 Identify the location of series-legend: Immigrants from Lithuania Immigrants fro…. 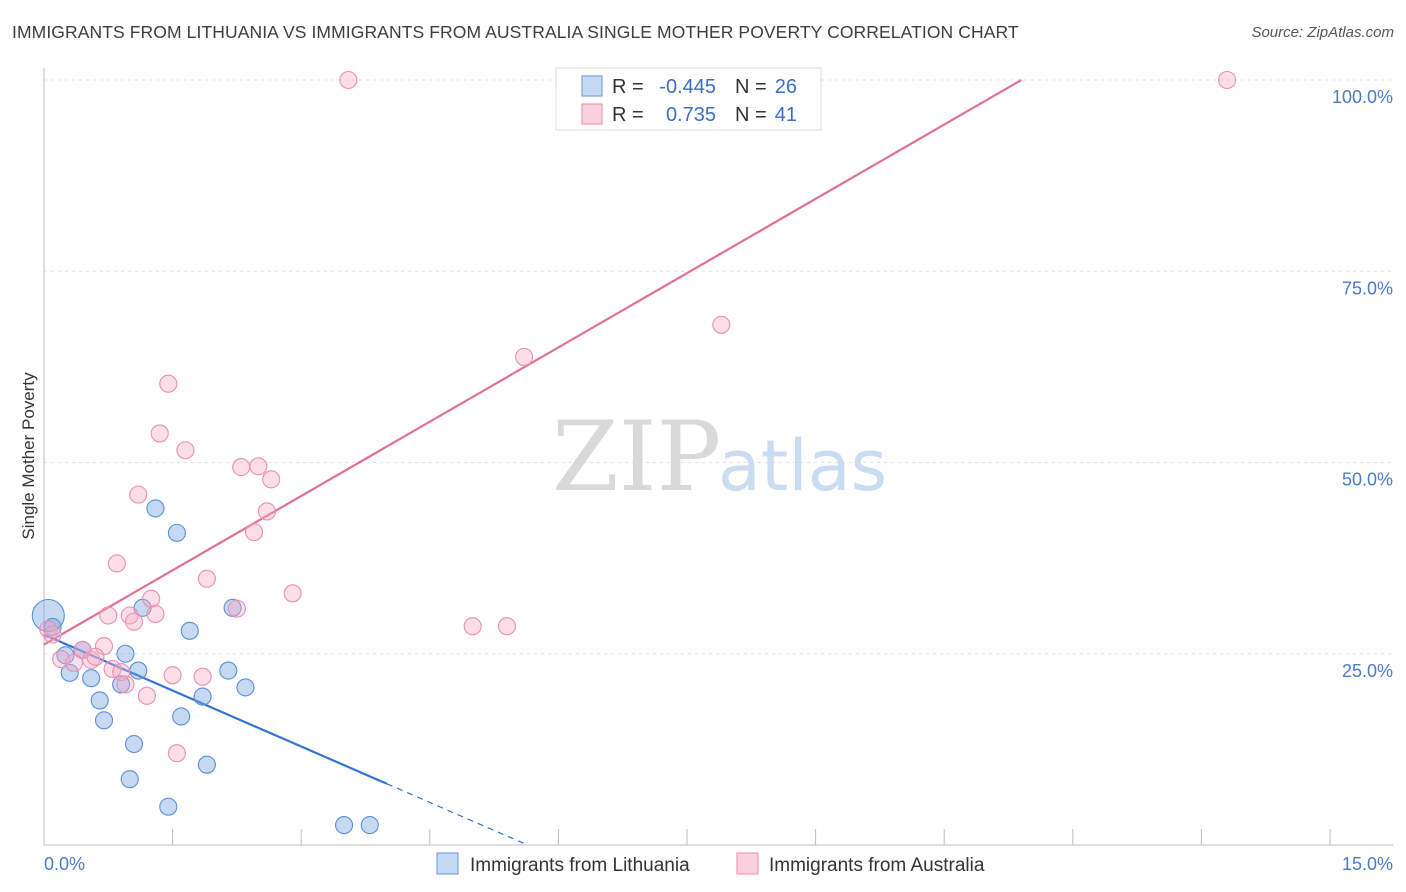
(710, 864).